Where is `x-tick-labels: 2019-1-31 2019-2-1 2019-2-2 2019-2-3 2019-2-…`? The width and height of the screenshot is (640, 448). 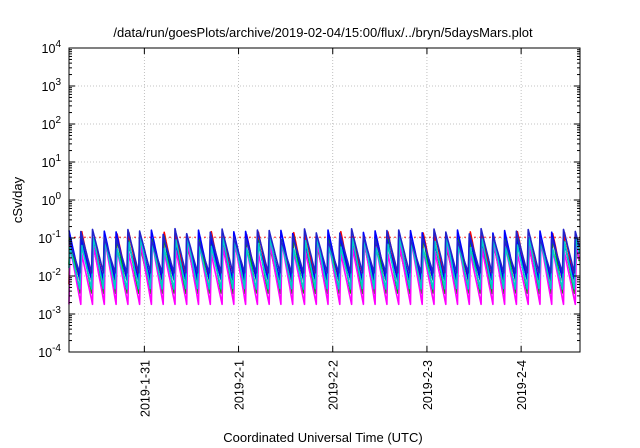
x-tick-labels: 2019-1-31 2019-2-1 2019-2-2 2019-2-3 2019-2-… is located at coordinates (333, 388).